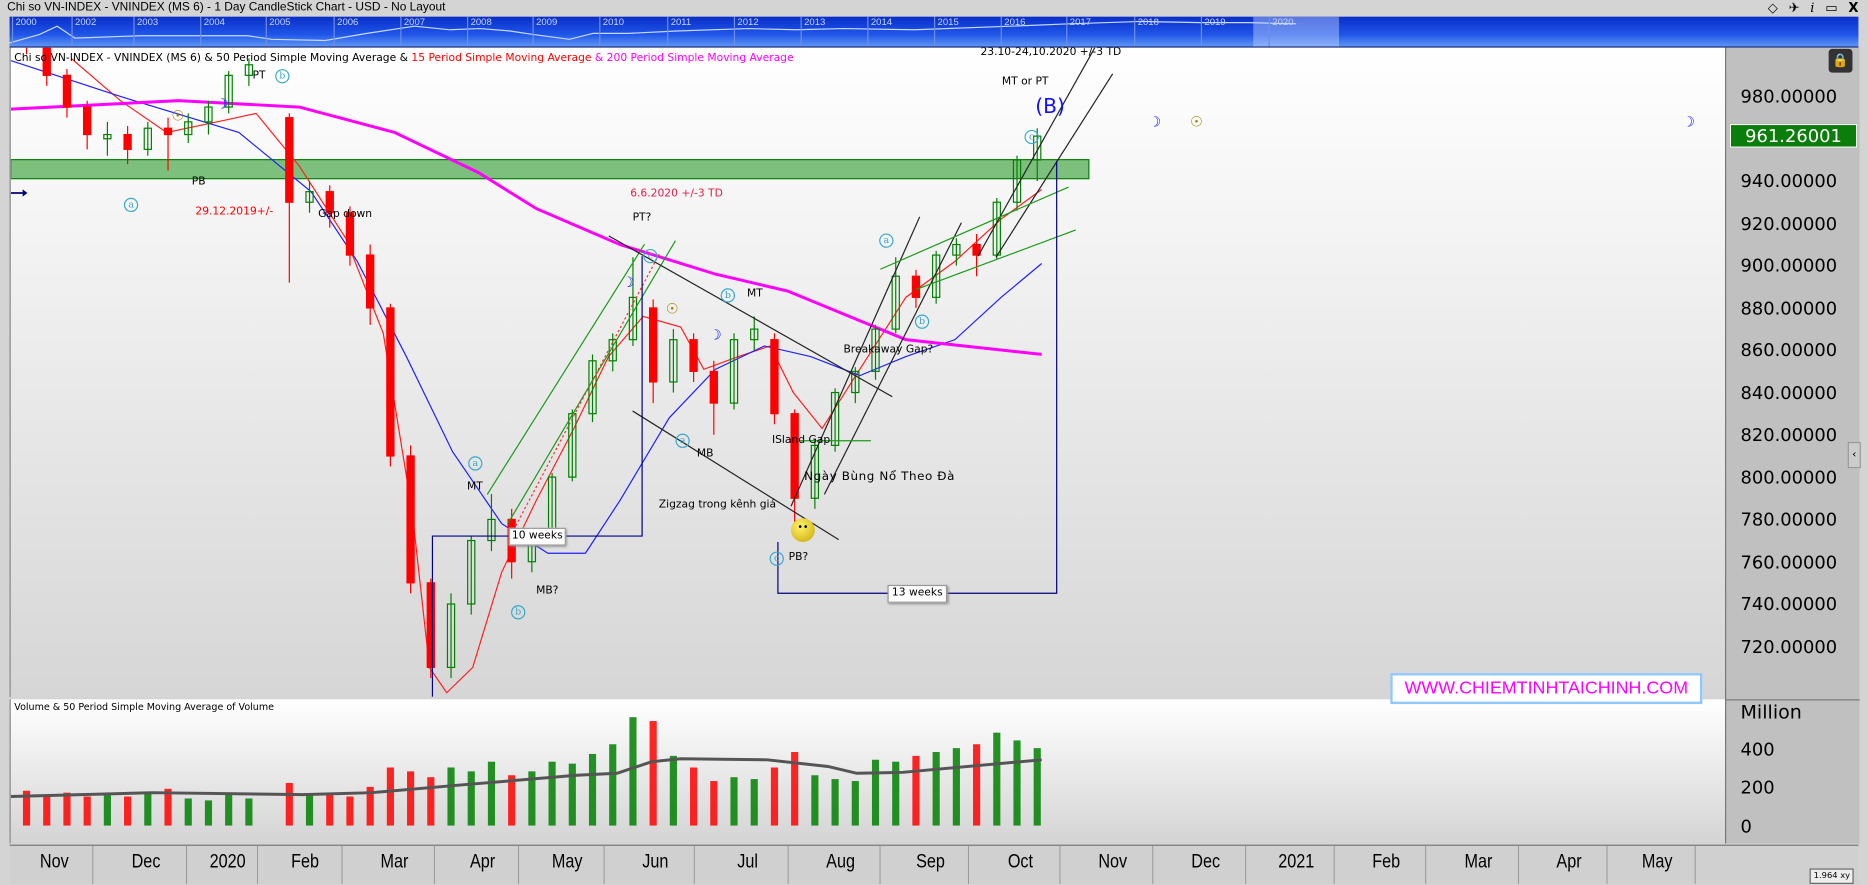 The image size is (1868, 885). What do you see at coordinates (234, 212) in the screenshot?
I see `annotation-date-1: 29.12.2019+/-` at bounding box center [234, 212].